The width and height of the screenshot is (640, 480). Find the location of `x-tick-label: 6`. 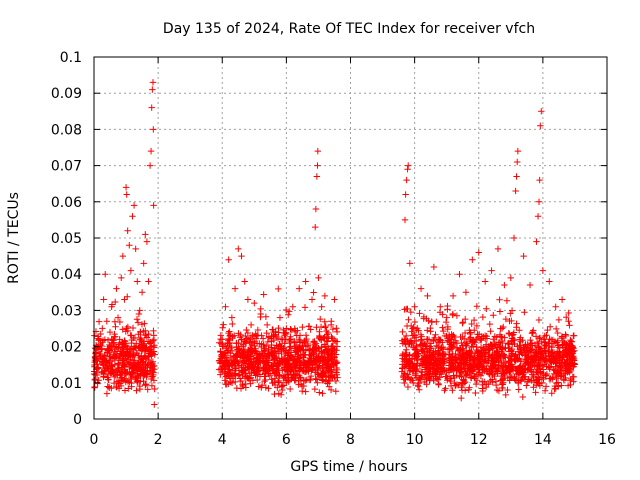

x-tick-label: 6 is located at coordinates (286, 440).